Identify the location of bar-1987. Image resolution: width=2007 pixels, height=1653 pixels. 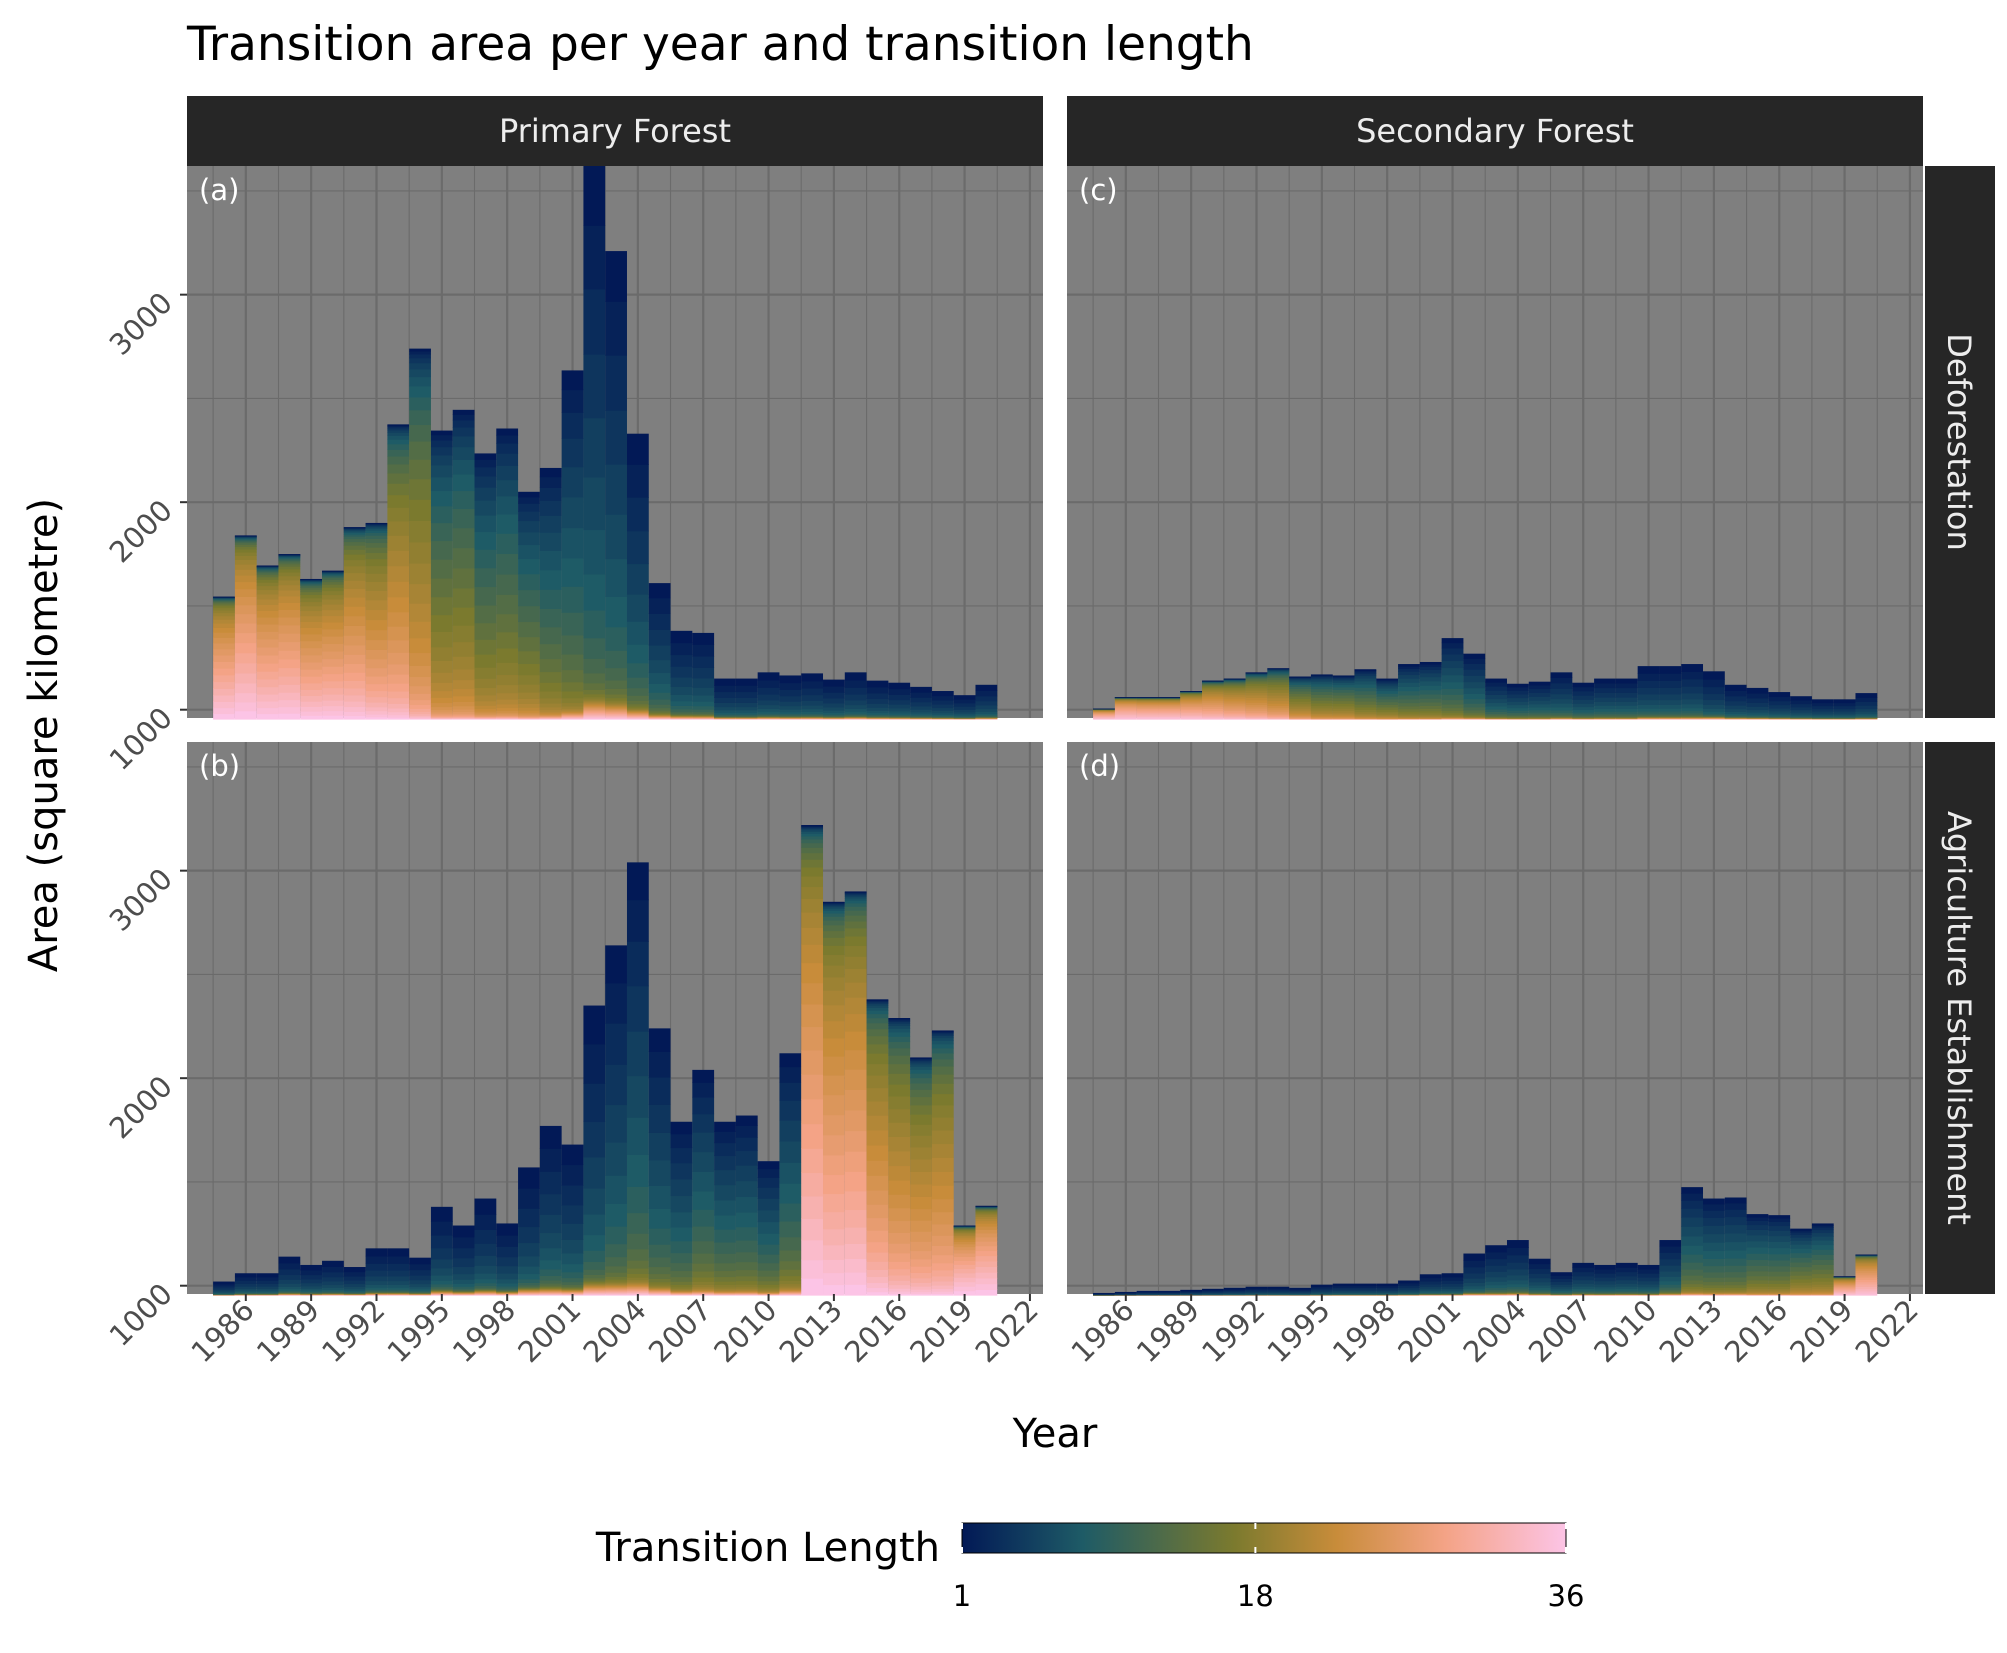
(1147, 1293).